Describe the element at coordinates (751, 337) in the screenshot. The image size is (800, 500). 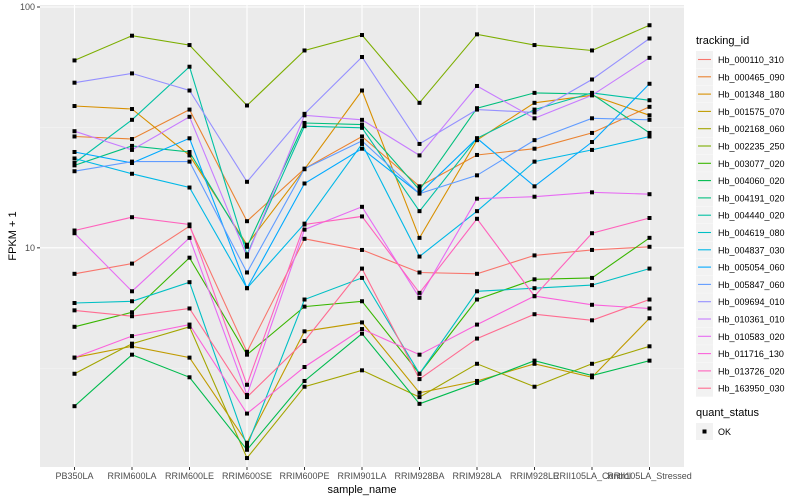
I see `legend-label: Hb_010583_020` at that location.